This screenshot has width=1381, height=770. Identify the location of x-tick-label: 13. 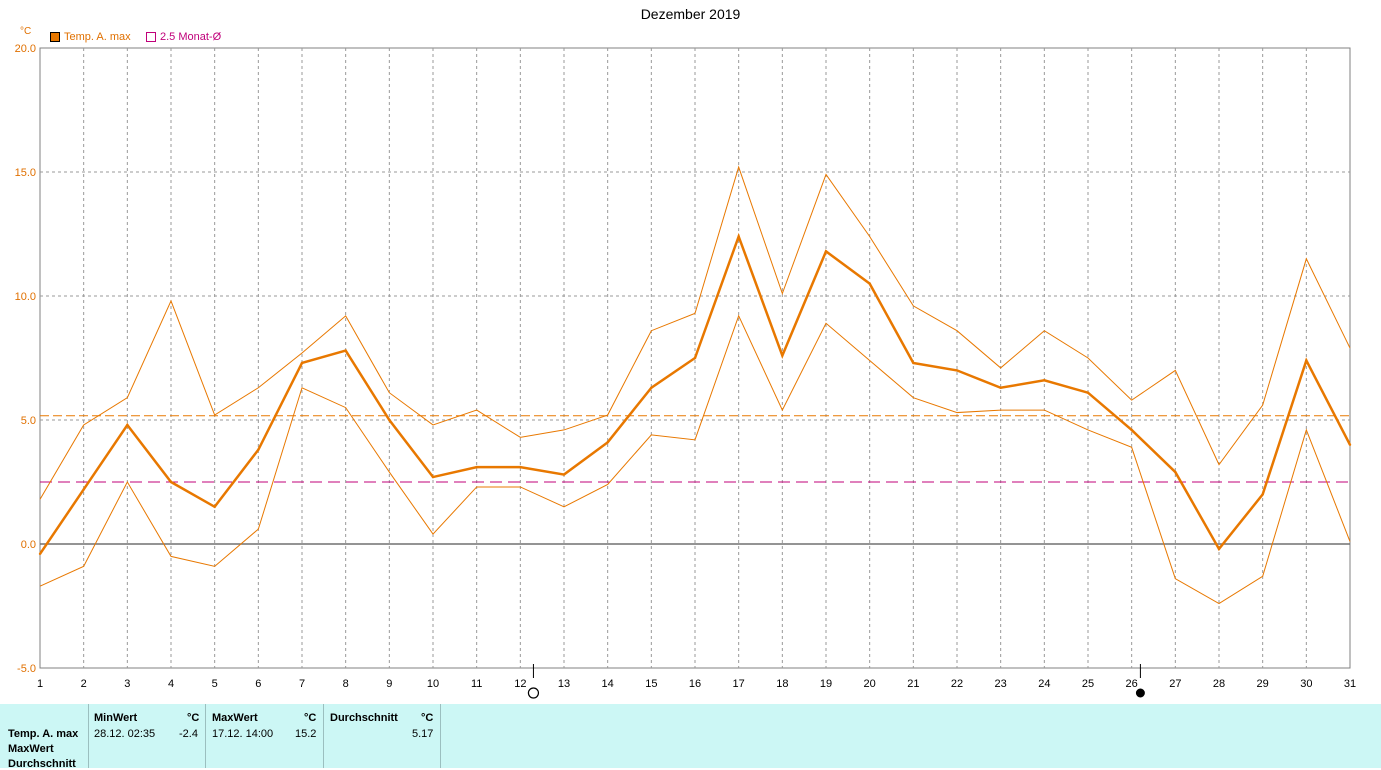
(564, 684).